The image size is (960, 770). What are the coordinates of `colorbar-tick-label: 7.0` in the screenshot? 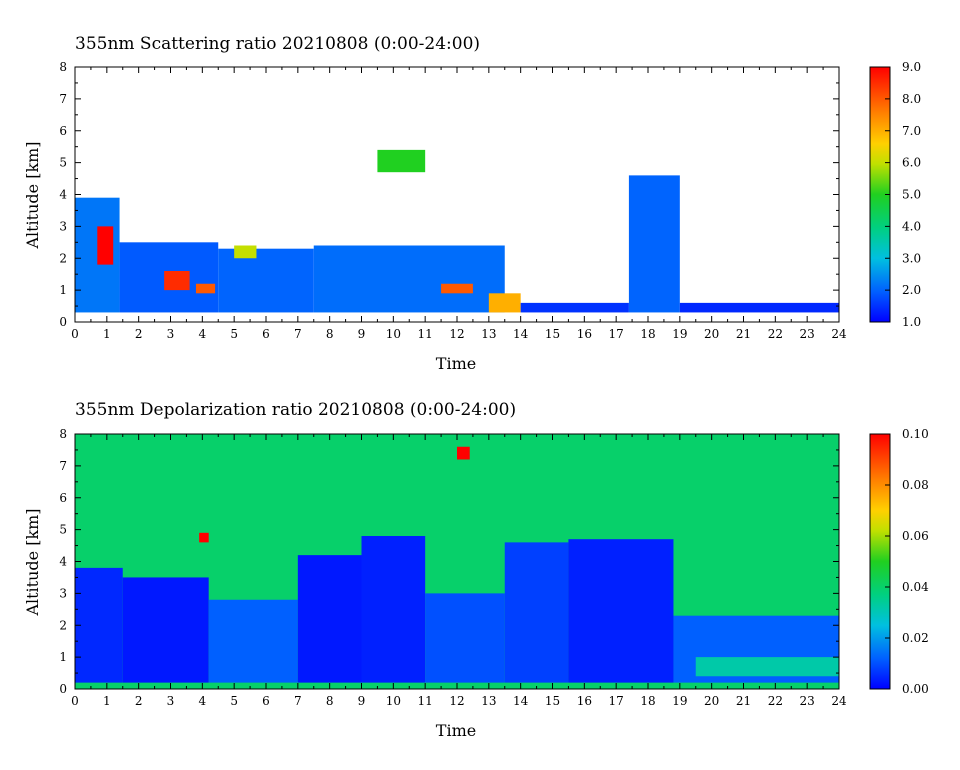 It's located at (911, 131).